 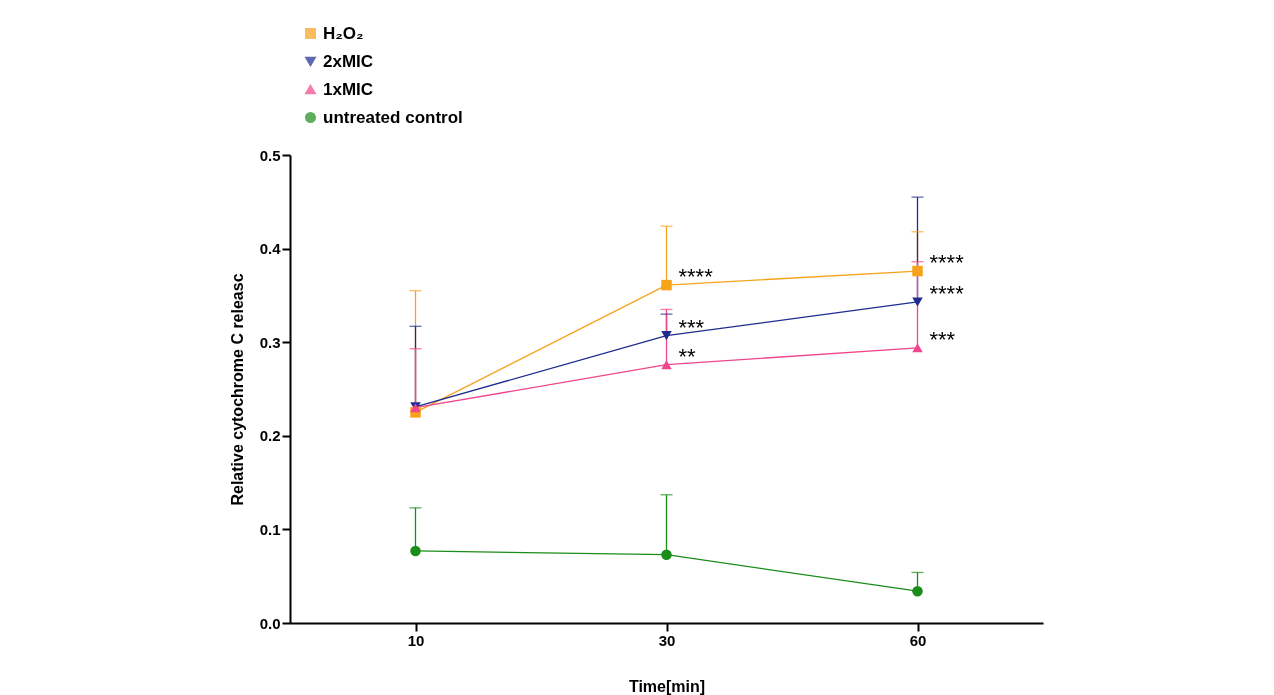 I want to click on legend-label: 1xMIC, so click(x=348, y=89).